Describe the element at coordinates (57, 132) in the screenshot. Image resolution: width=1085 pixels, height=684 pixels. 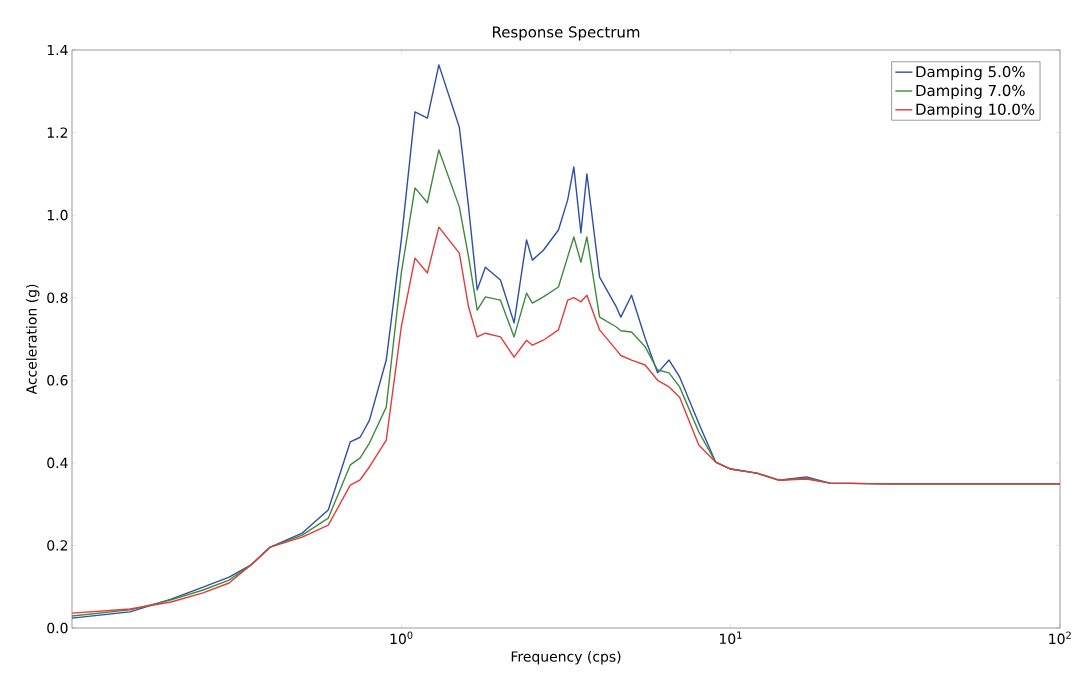
I see `y-tick-label: 1.2` at that location.